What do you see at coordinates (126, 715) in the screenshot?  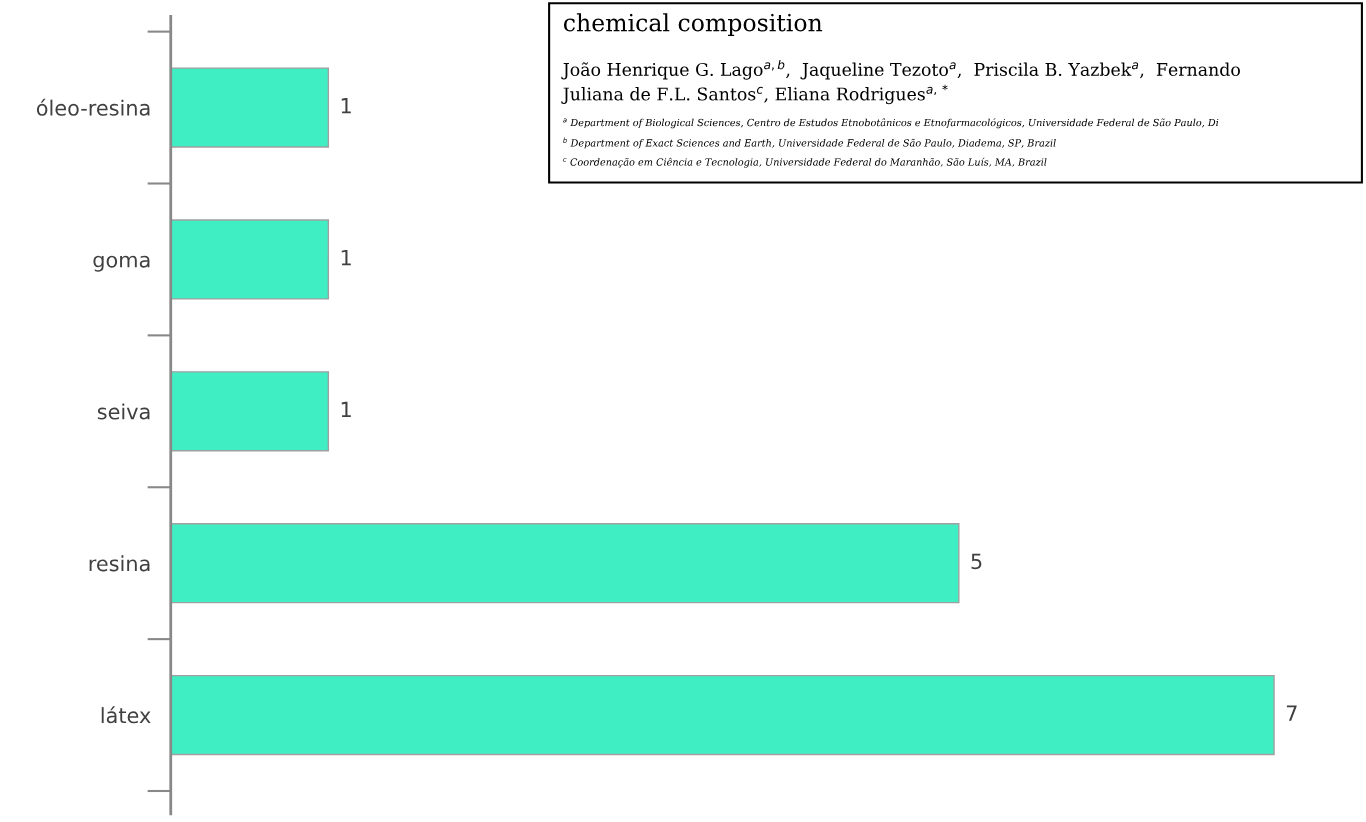 I see `y-tick-label: látex` at bounding box center [126, 715].